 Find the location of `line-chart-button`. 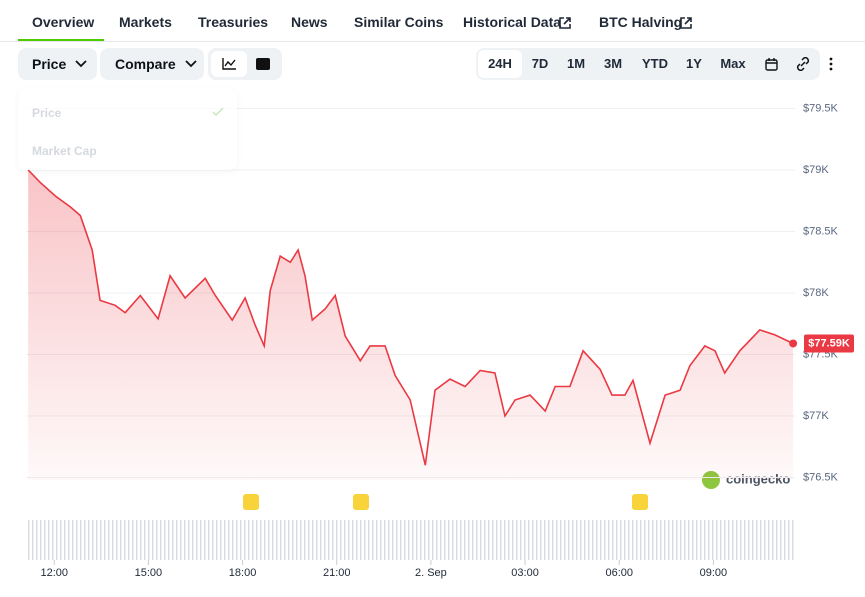

line-chart-button is located at coordinates (229, 64).